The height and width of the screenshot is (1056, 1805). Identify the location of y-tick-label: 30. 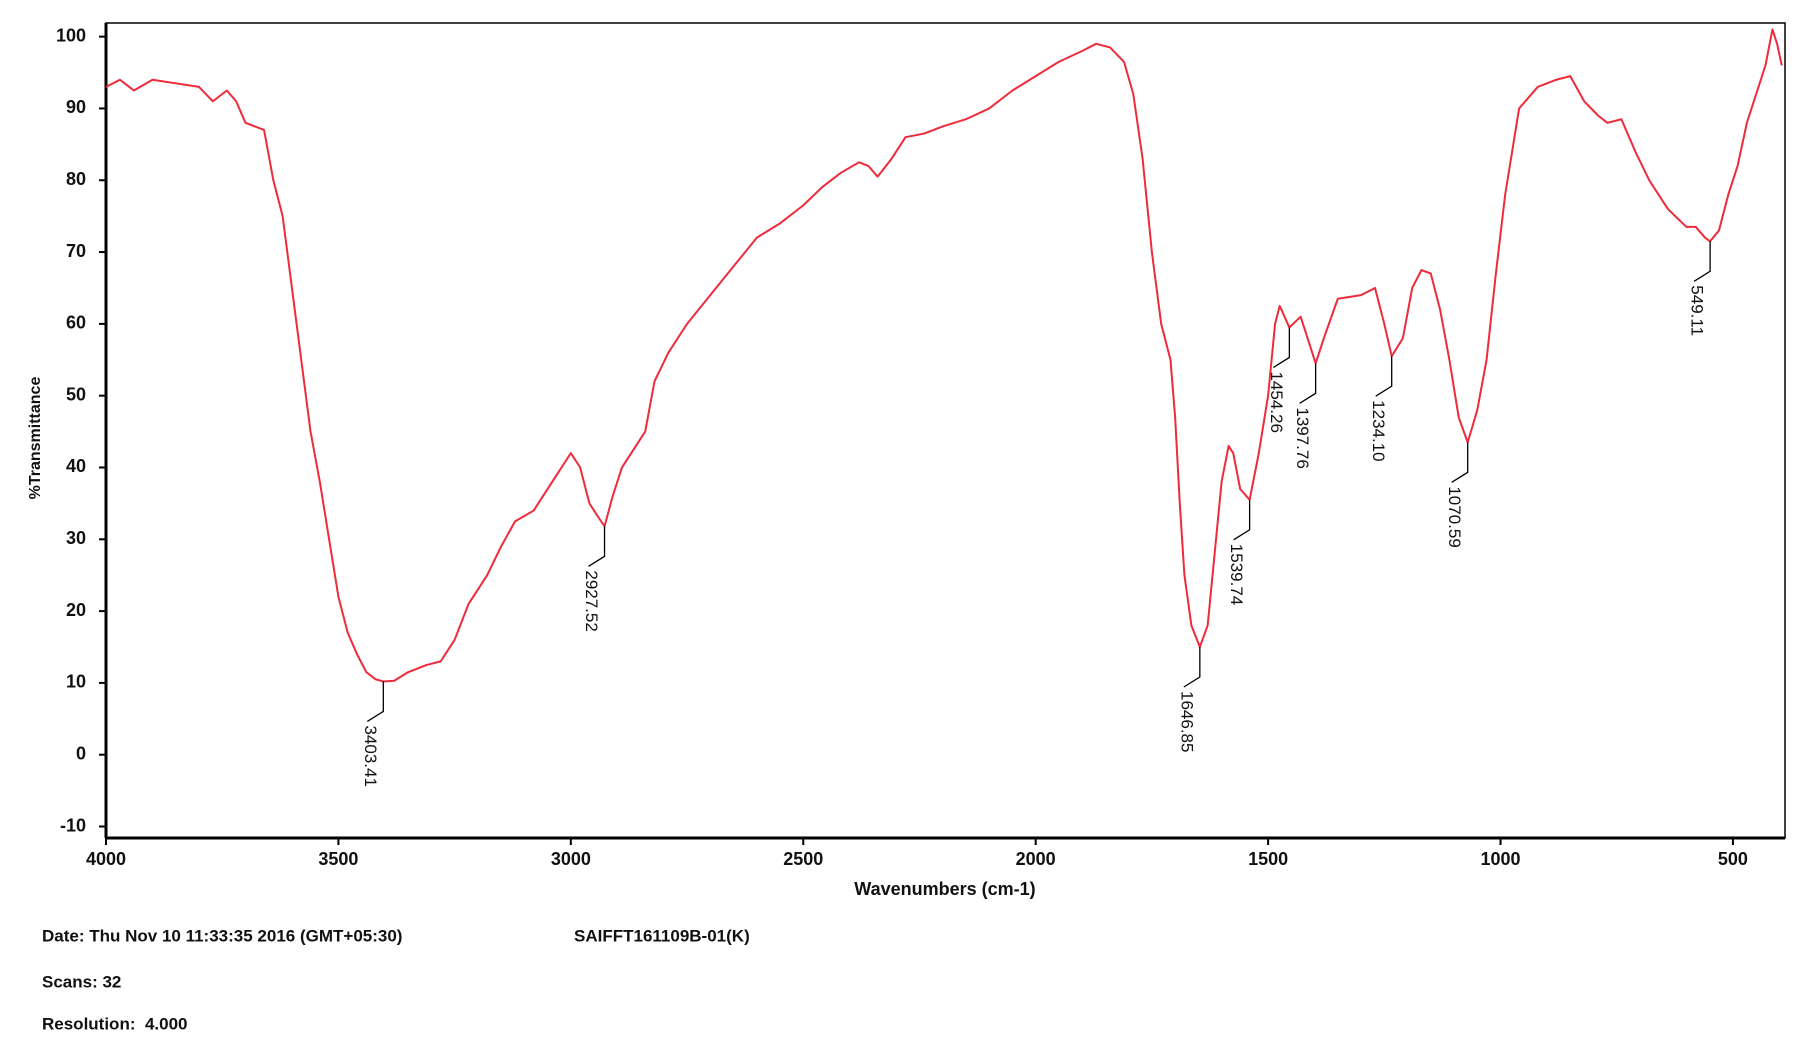
(76, 538).